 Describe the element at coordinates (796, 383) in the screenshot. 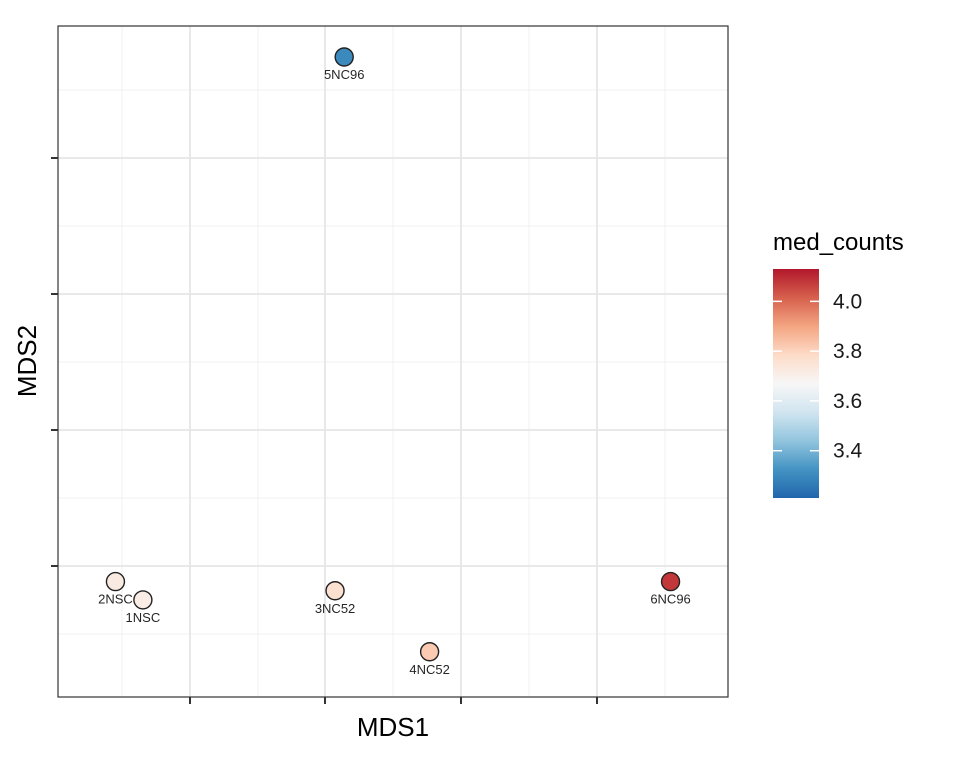

I see `legend-colorbar` at that location.